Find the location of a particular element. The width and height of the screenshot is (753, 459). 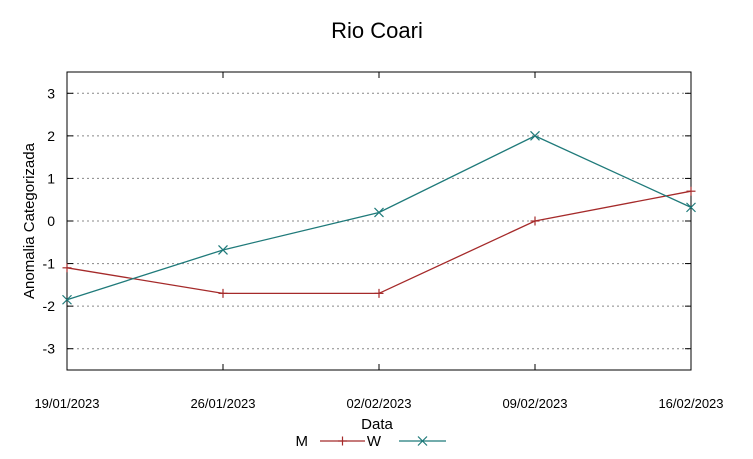

legend-label: M is located at coordinates (302, 441).